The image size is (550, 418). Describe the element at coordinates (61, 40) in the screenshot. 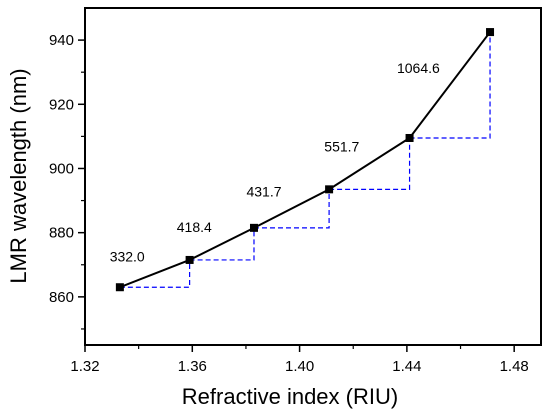

I see `y-tick-label: 940` at that location.